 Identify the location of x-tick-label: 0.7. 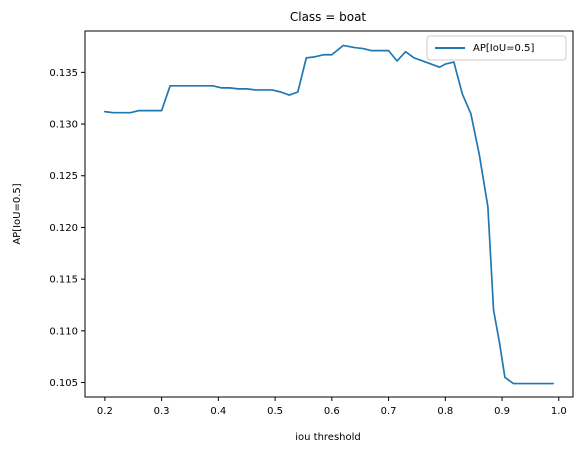
(389, 411).